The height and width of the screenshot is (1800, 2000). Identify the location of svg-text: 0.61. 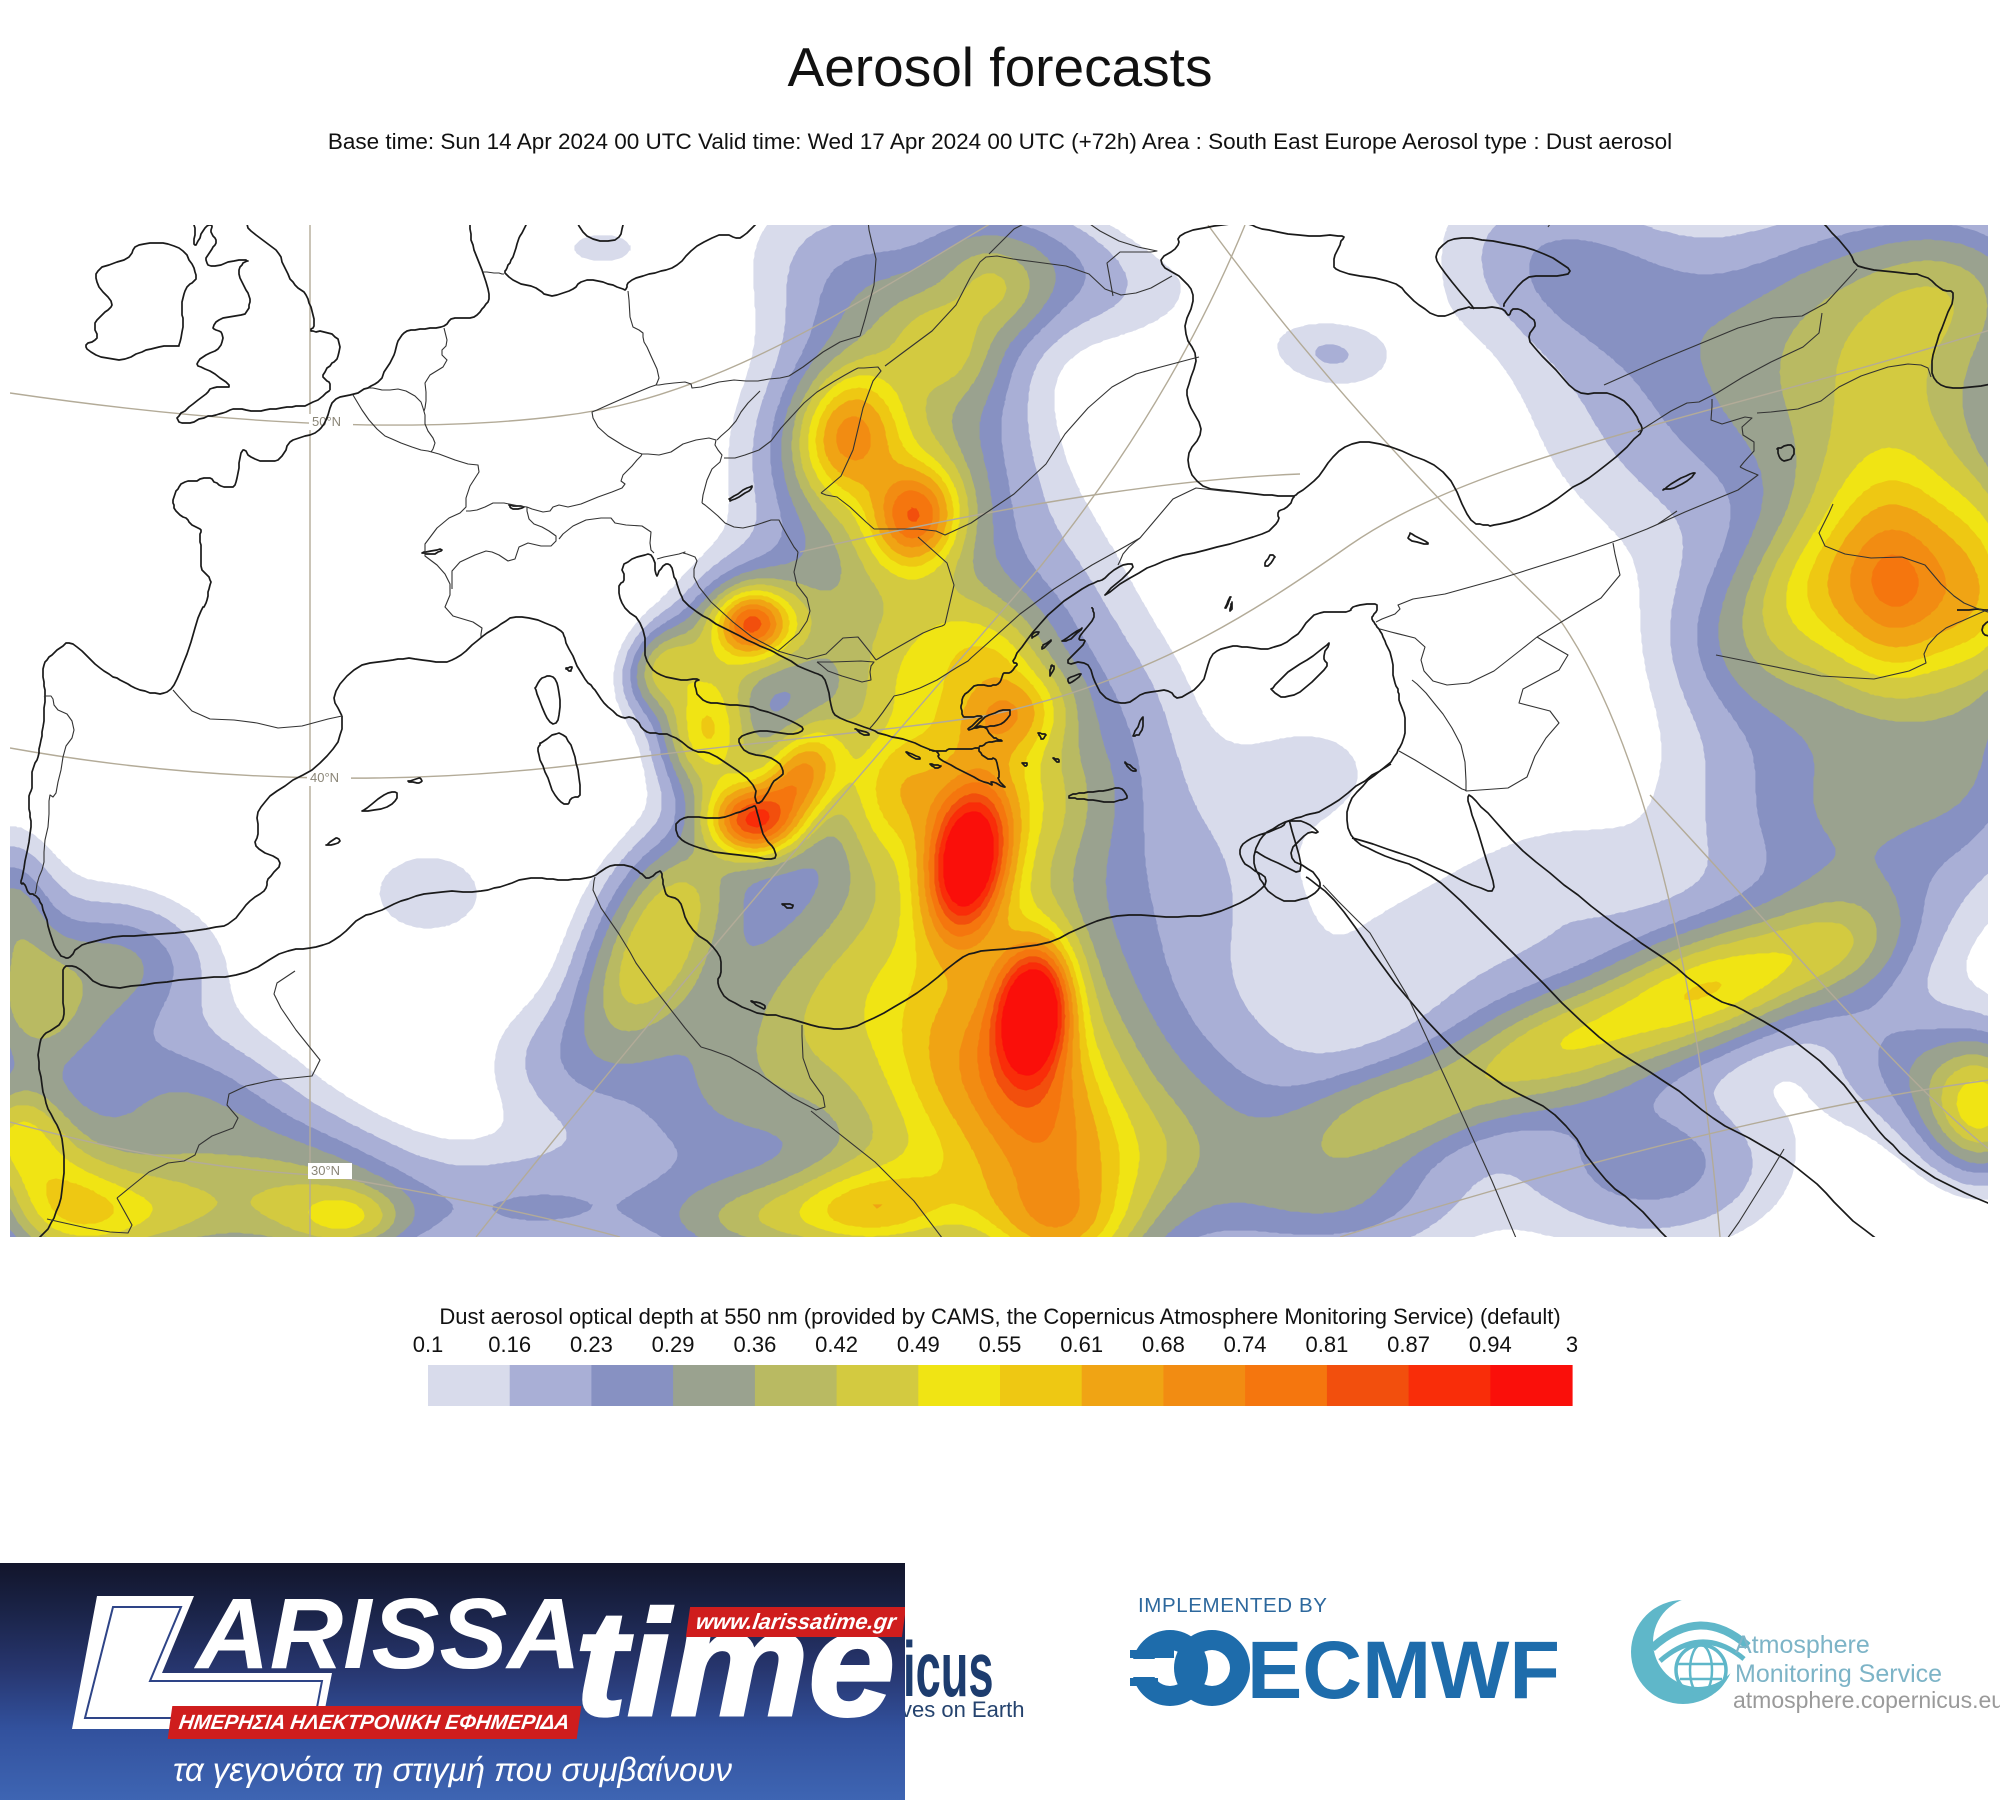
(1081, 1344).